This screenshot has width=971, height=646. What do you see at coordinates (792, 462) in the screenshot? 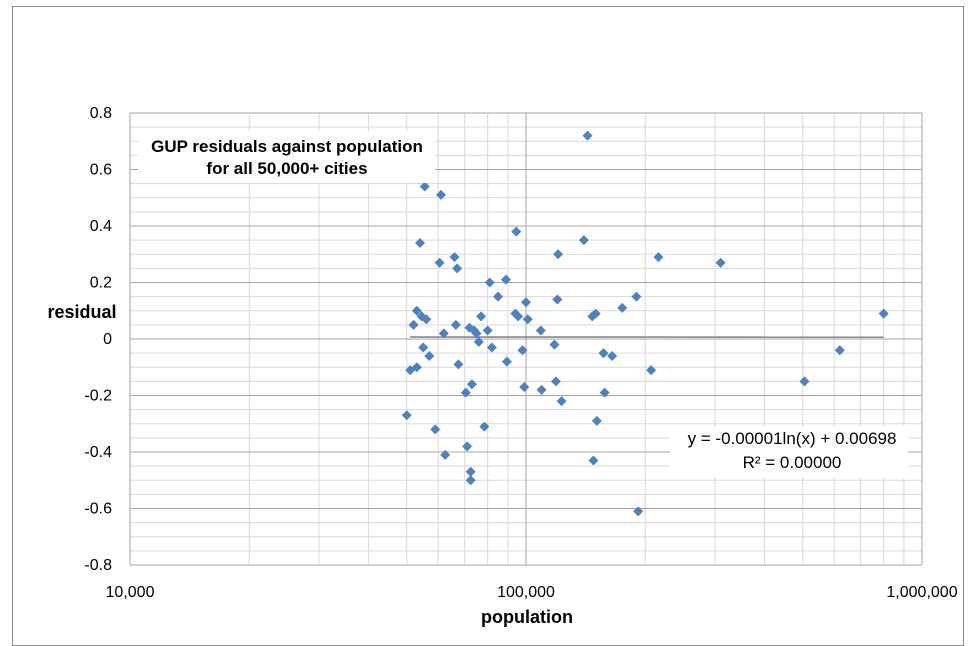
I see `trendline-r-squared: R² = 0.00000` at bounding box center [792, 462].